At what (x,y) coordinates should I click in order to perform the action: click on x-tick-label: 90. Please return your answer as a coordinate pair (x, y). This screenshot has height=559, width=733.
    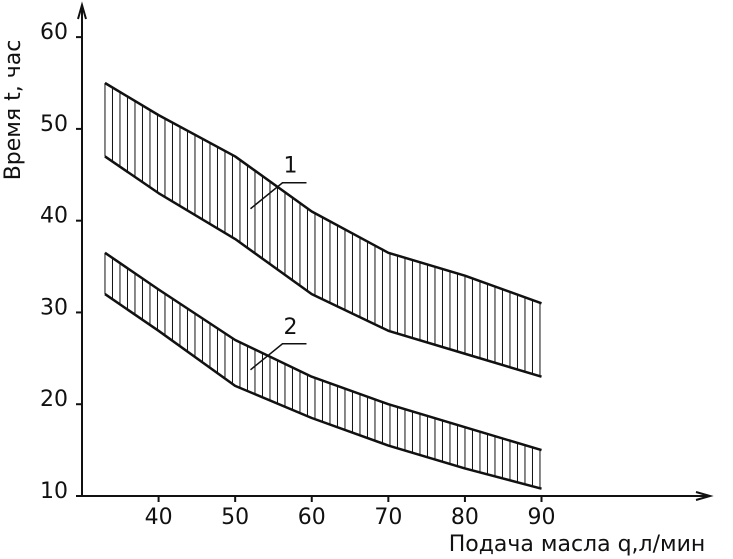
    Looking at the image, I should click on (542, 517).